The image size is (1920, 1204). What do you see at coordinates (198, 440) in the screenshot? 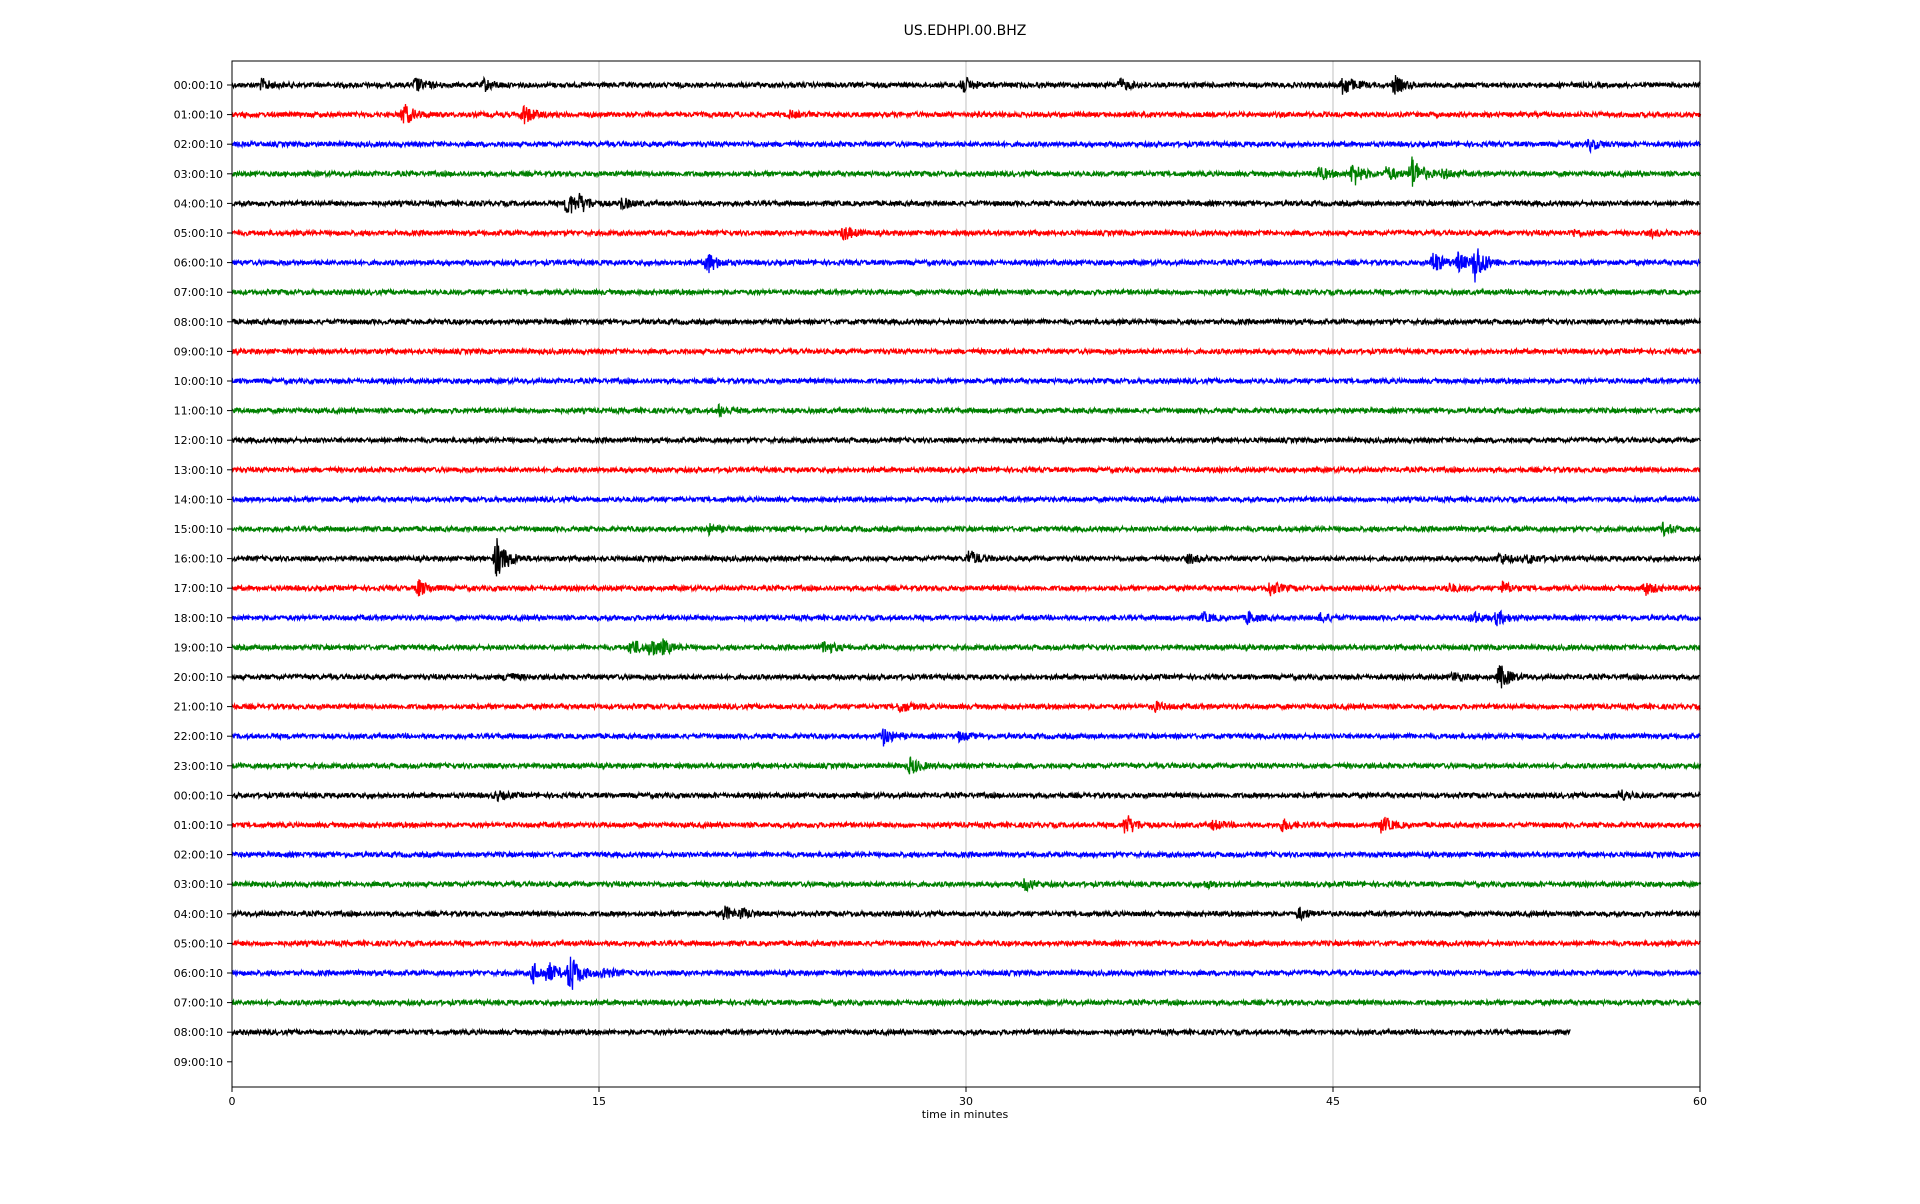
I see `row-label: 12:00:10` at bounding box center [198, 440].